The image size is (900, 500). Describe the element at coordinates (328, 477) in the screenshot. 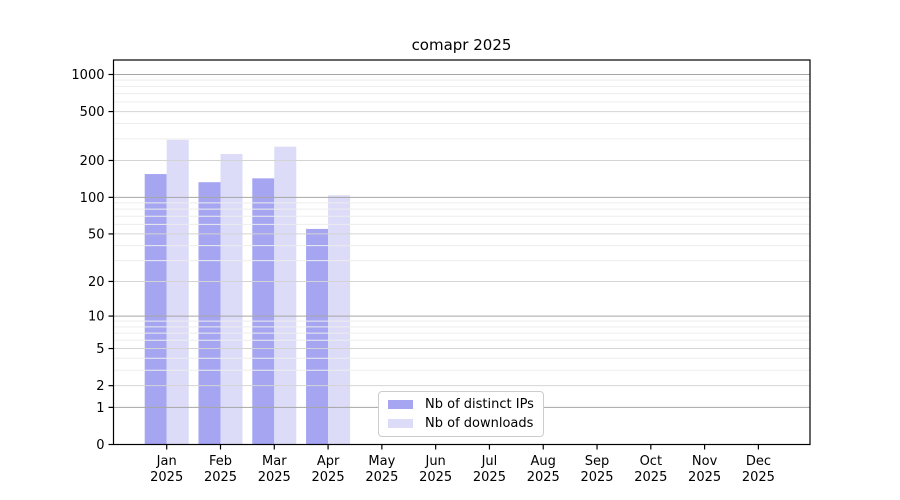

I see `x-tick-label-year-apr: 2025` at that location.